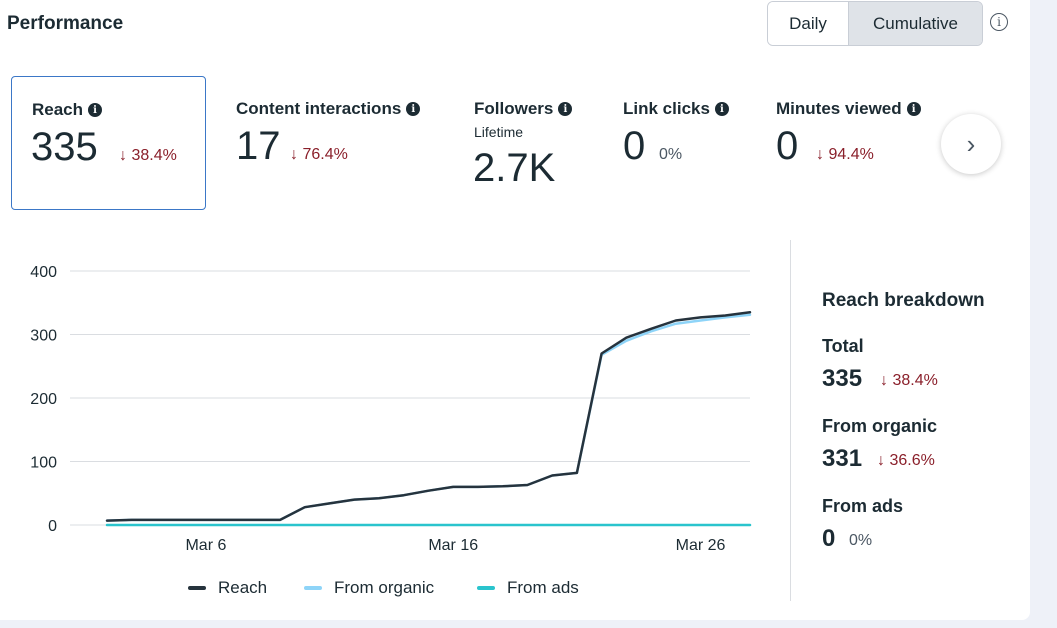 This screenshot has height=628, width=1057. I want to click on legend-item-ads: From ads, so click(528, 588).